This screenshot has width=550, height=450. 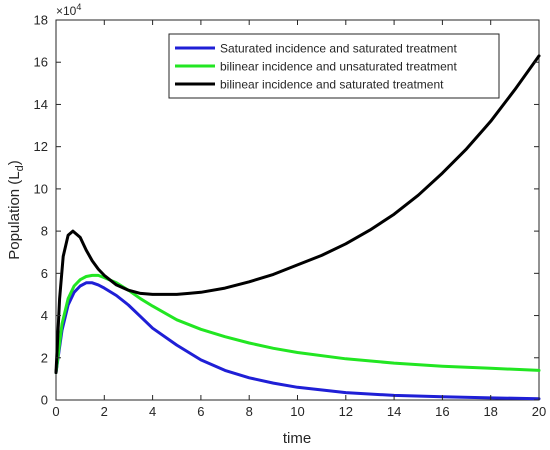 I want to click on y-tick-label: 6, so click(x=44, y=273).